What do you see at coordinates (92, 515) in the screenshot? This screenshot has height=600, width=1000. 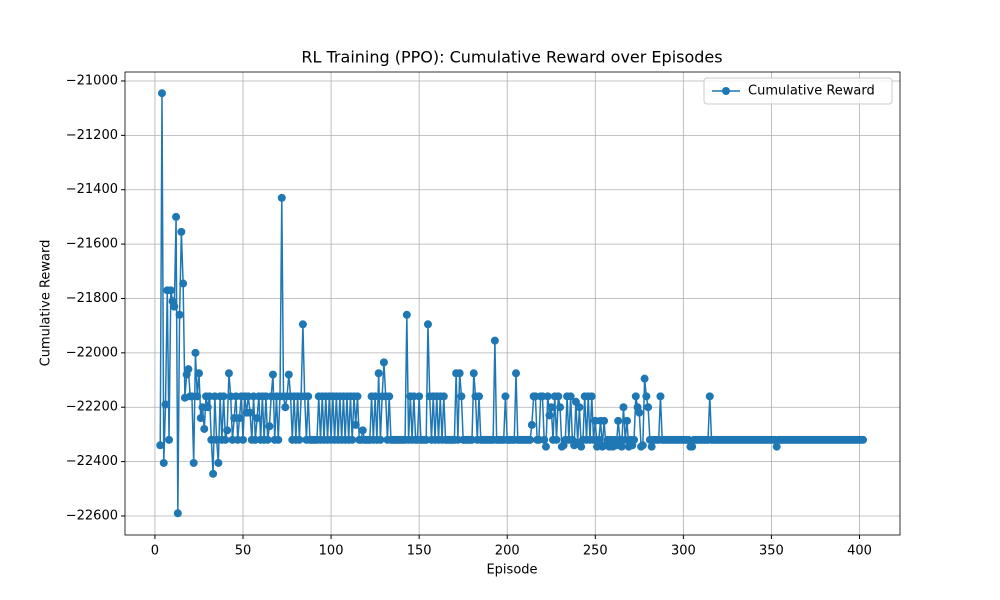 I see `y-tick-label: −22600` at bounding box center [92, 515].